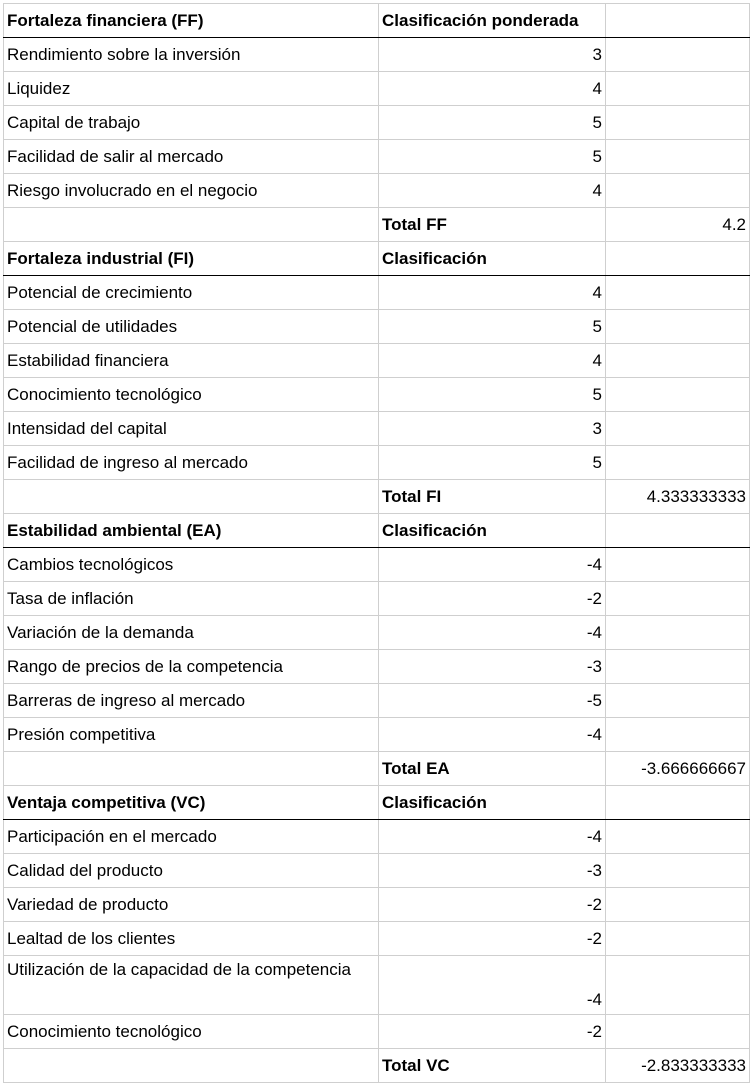 The image size is (754, 1087). I want to click on factor-label-cell: Facilidad de salir al mercado, so click(191, 156).